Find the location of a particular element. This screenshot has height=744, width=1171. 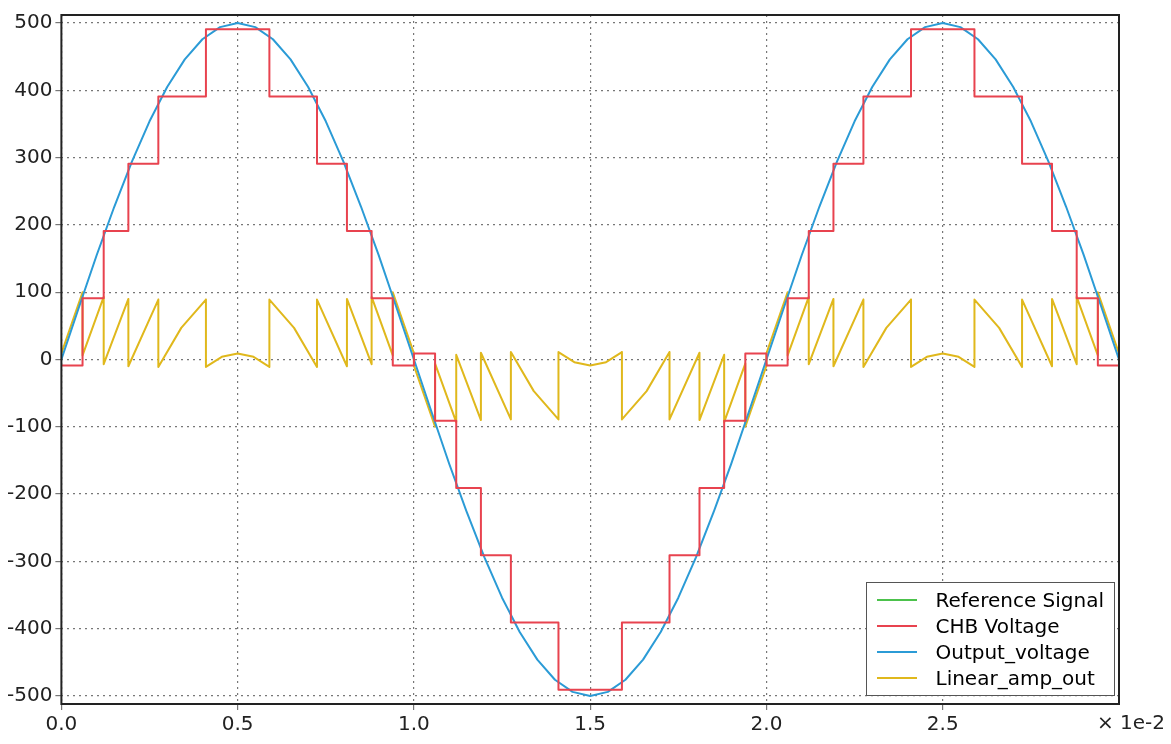

x-tick-label: 2.0 is located at coordinates (766, 723).